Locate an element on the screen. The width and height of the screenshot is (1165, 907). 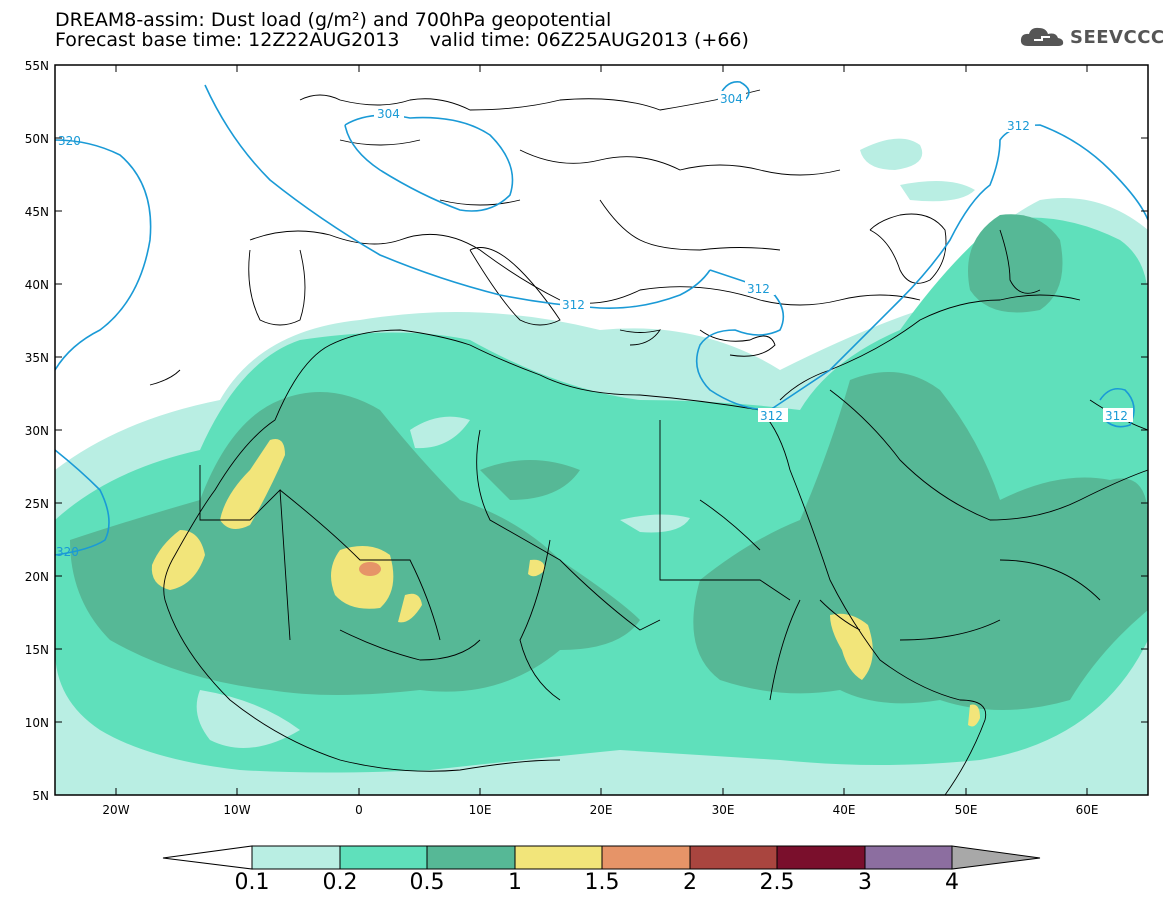
contour-label-312-e: 312 is located at coordinates (1116, 416).